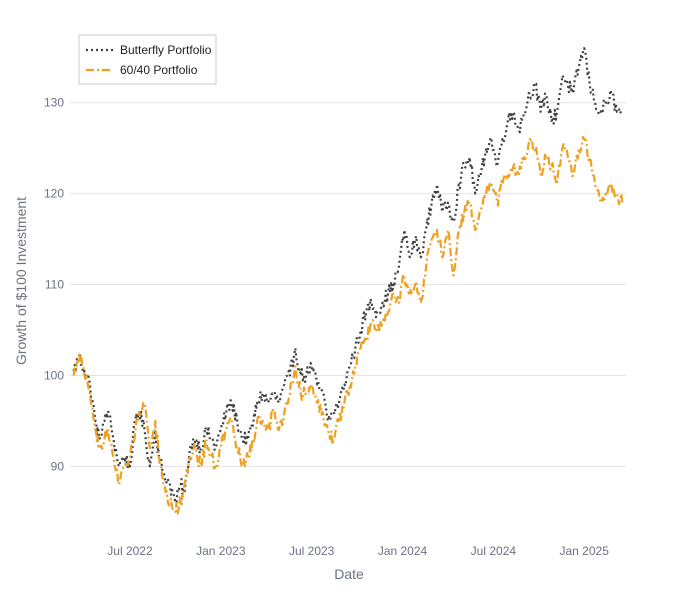 This screenshot has width=686, height=600. What do you see at coordinates (130, 551) in the screenshot?
I see `x-tick-label-0: Jul 2022` at bounding box center [130, 551].